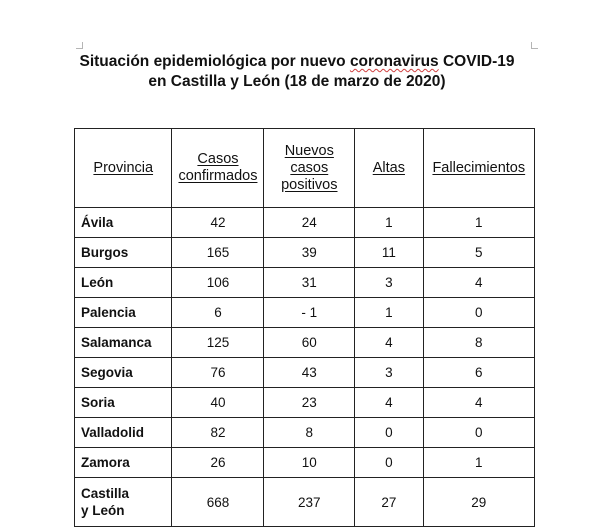  What do you see at coordinates (218, 159) in the screenshot?
I see `header-casos-line-1: Casos` at bounding box center [218, 159].